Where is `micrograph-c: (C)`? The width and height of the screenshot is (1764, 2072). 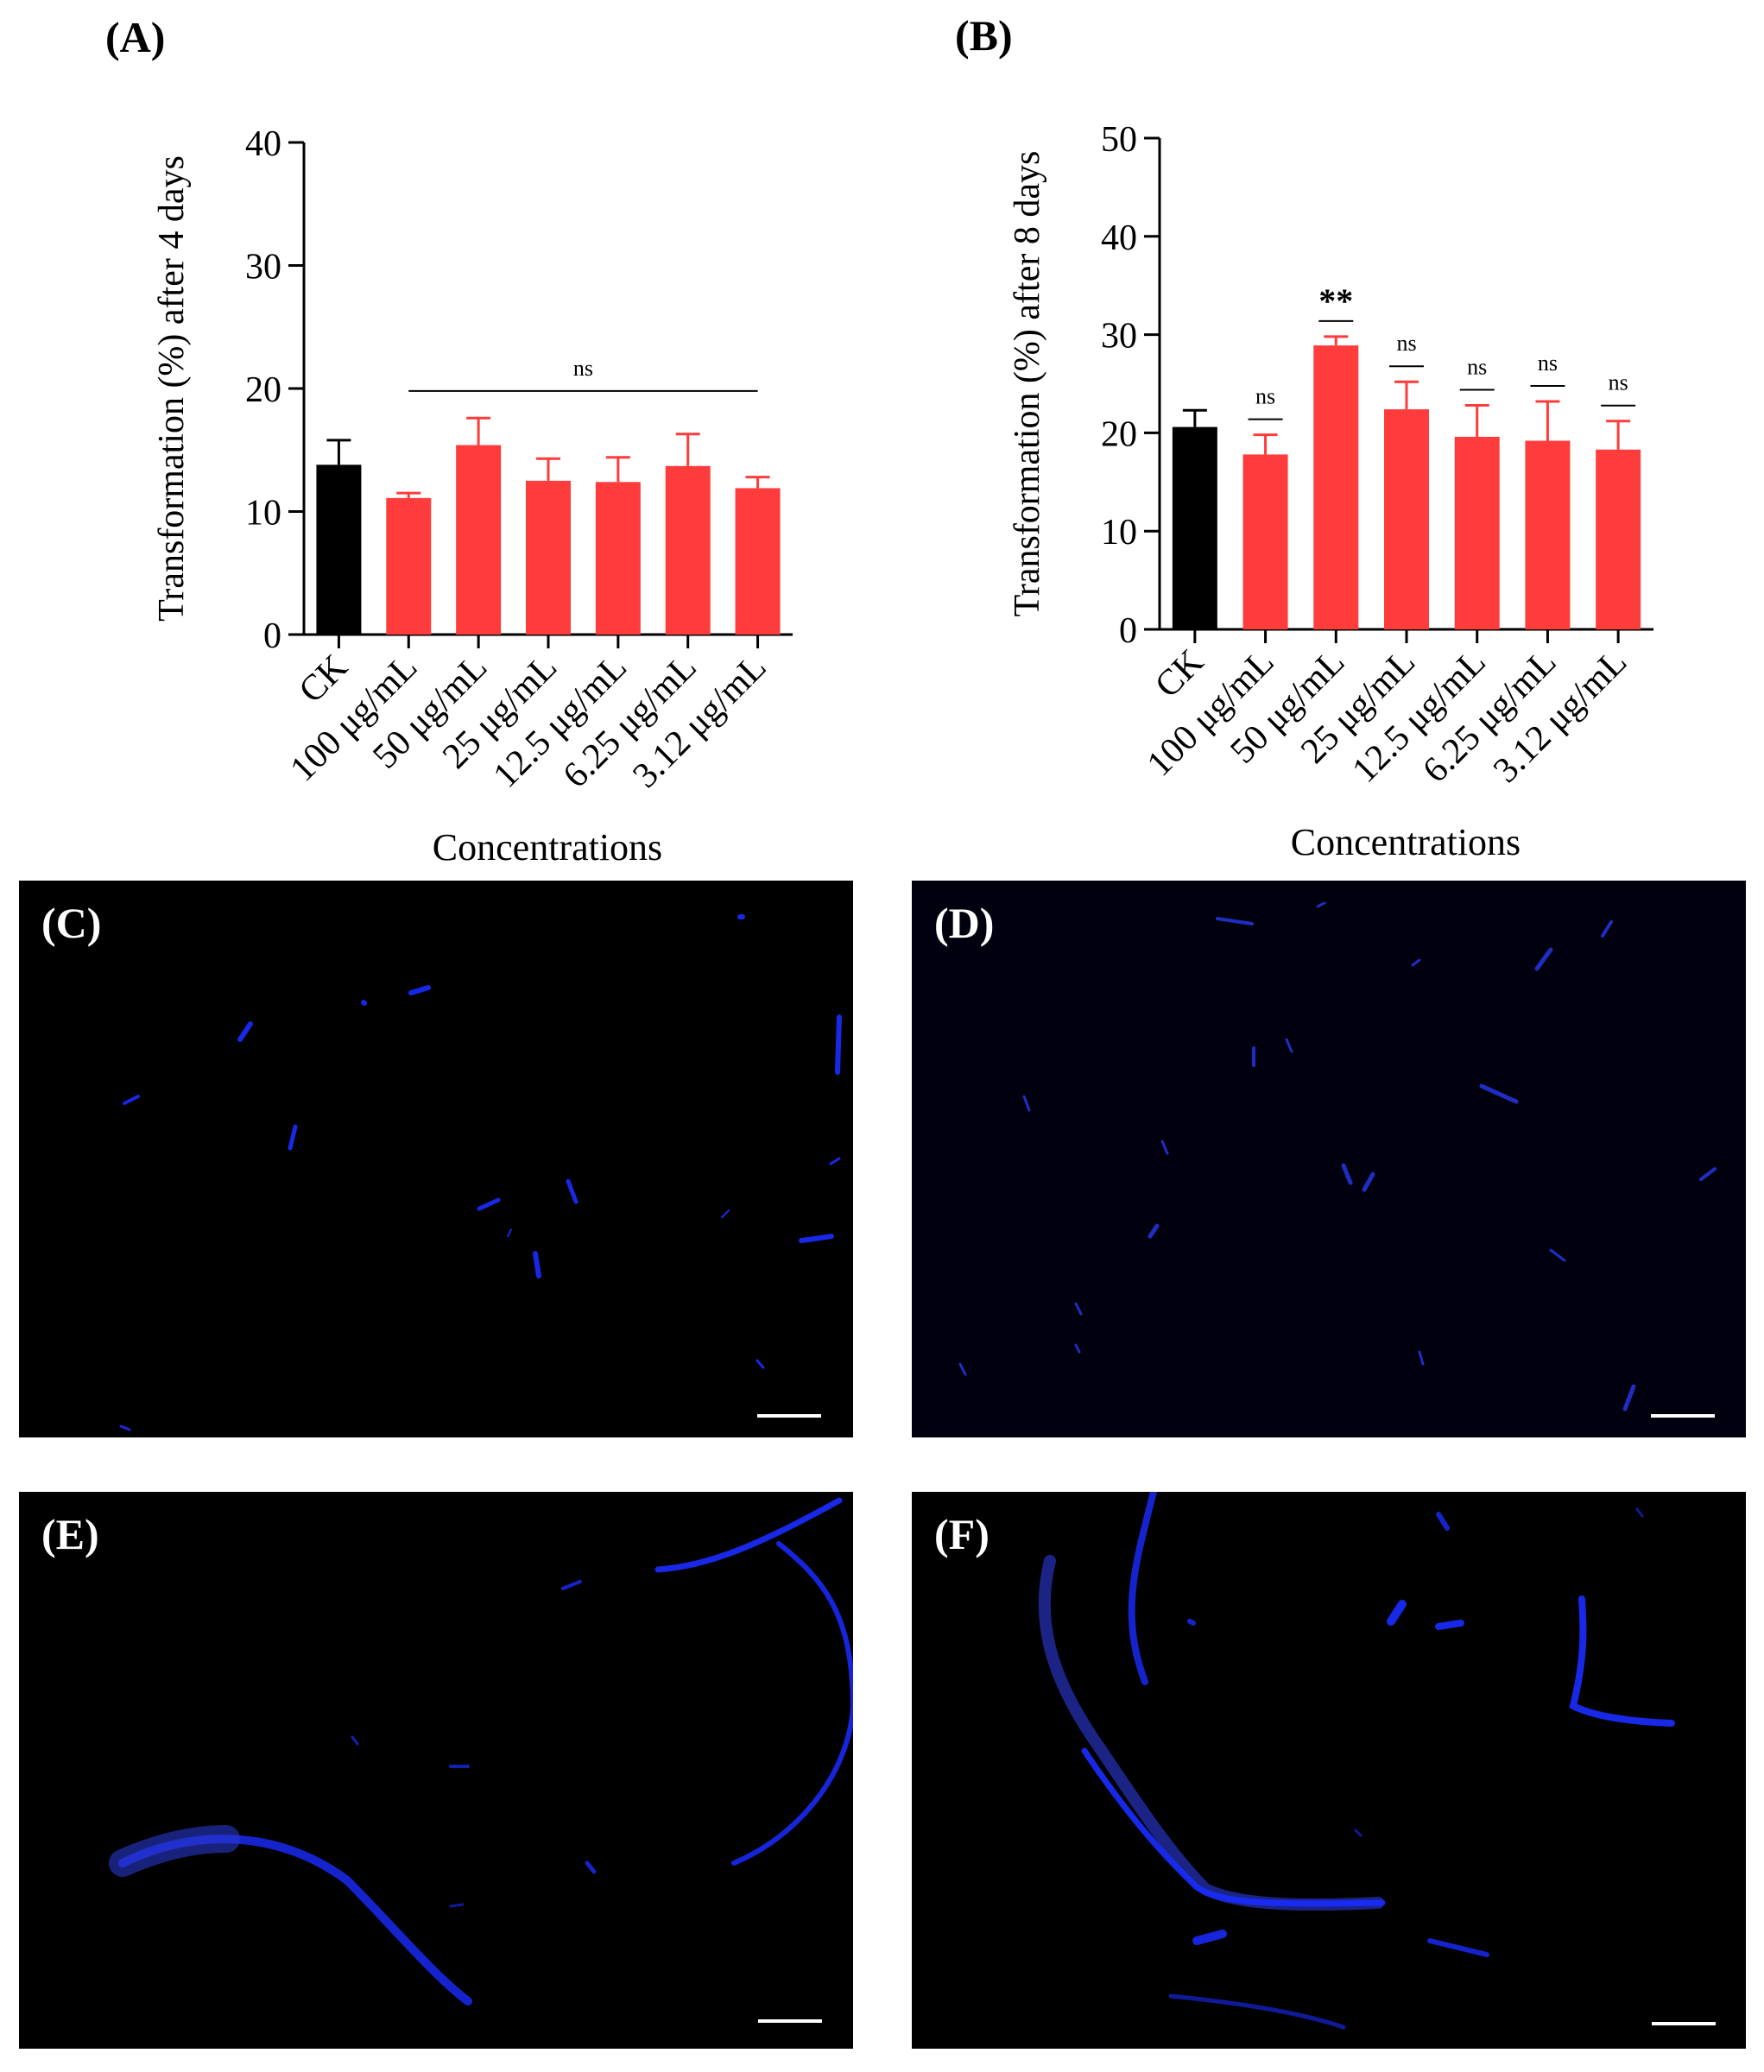
micrograph-c: (C) is located at coordinates (436, 1159).